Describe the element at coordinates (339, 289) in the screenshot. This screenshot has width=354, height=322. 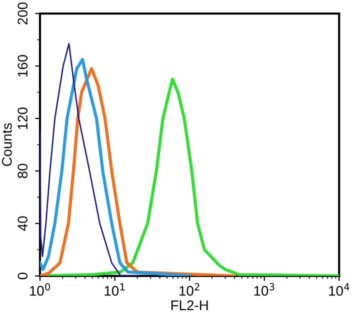
I see `x-tick-label: 10$^{4}$` at that location.